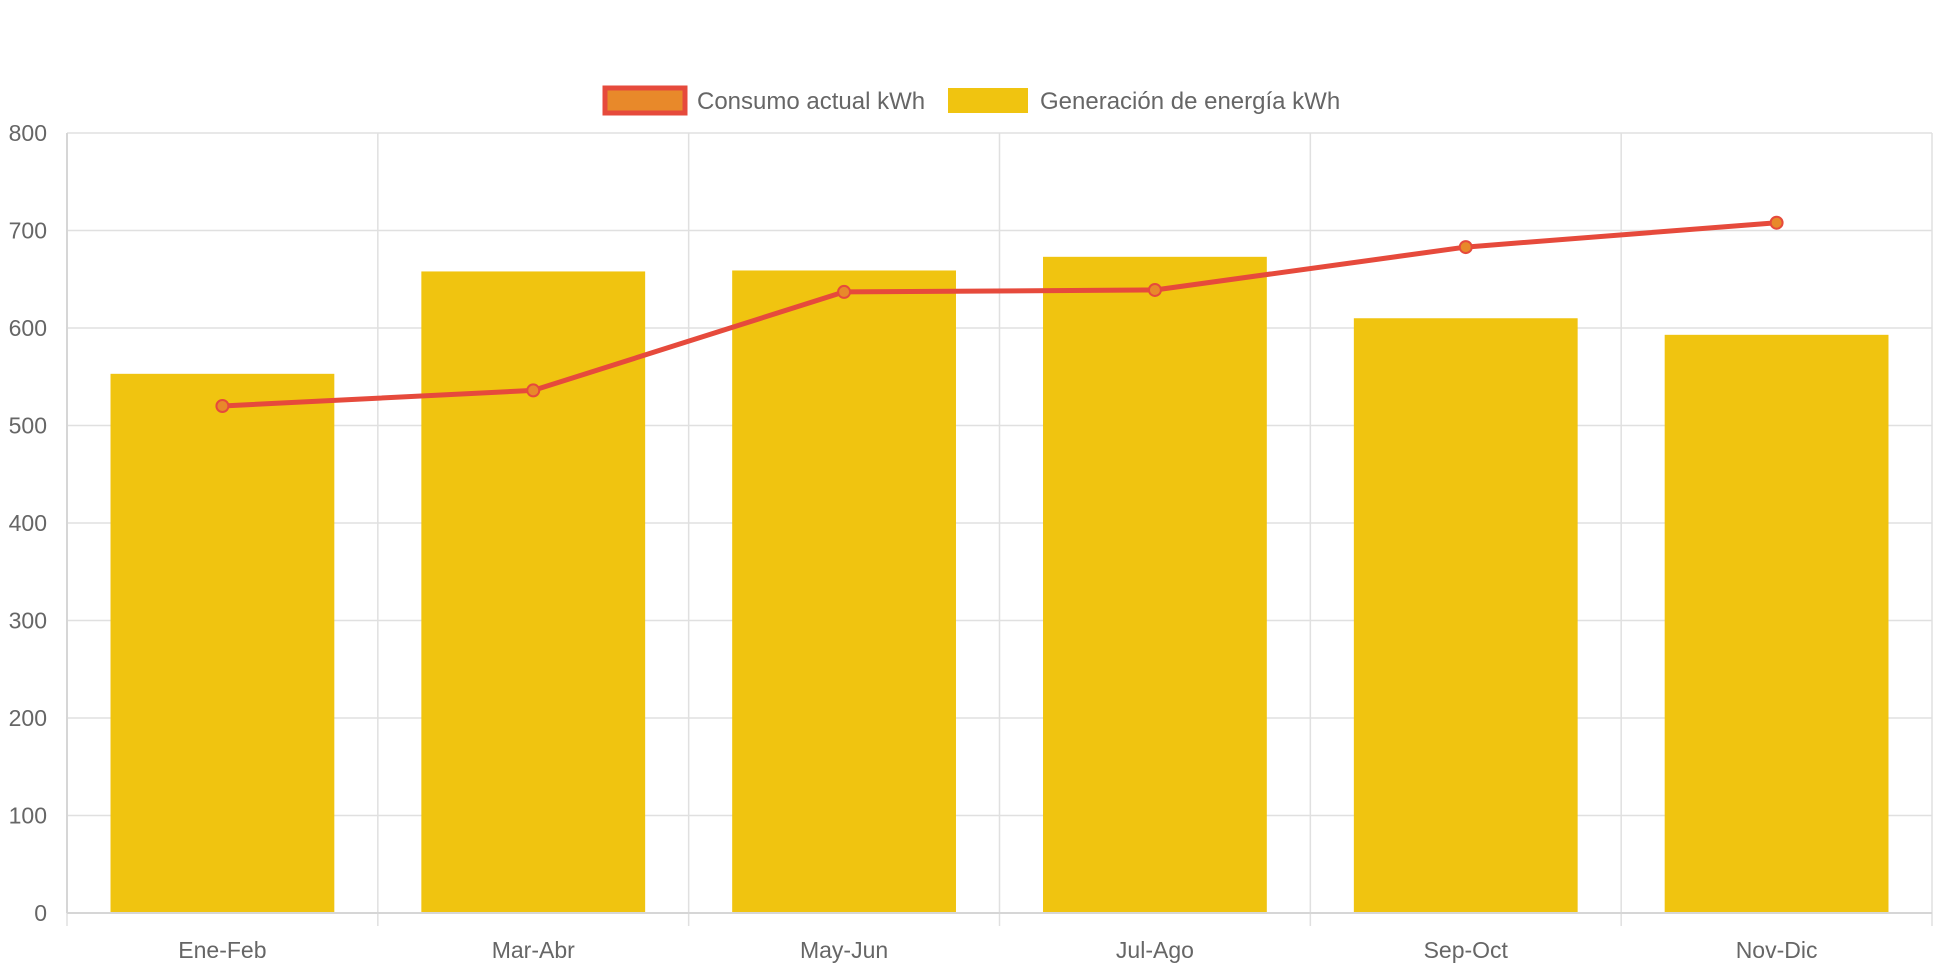 The image size is (1942, 975). What do you see at coordinates (844, 291) in the screenshot?
I see `consumo-point-may-jun` at bounding box center [844, 291].